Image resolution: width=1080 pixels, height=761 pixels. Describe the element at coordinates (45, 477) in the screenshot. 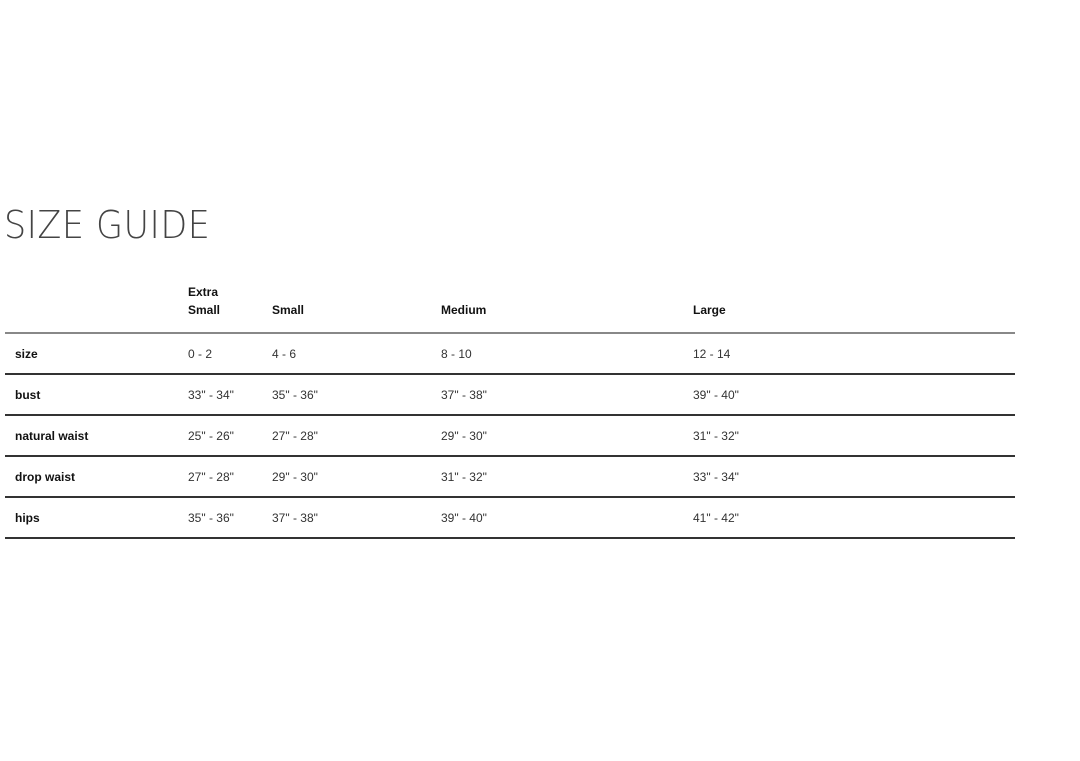

I see `row-label: drop waist` at that location.